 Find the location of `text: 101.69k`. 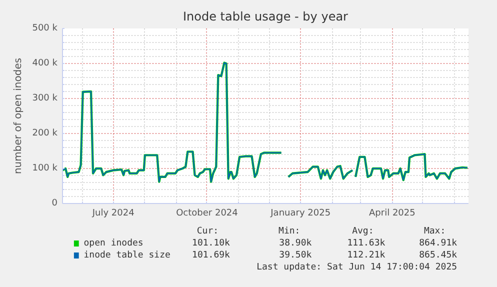

text: 101.69k is located at coordinates (211, 255).